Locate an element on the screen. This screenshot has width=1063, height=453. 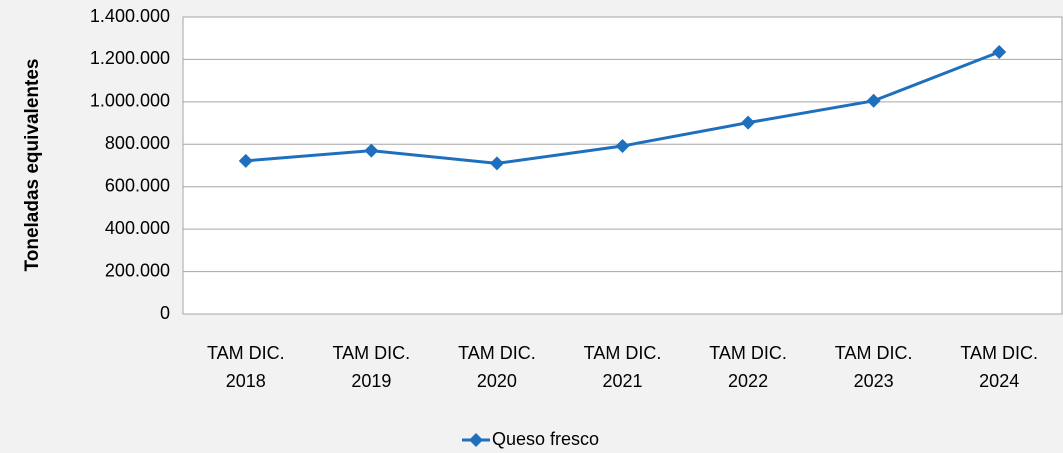
legend-label: Queso fresco is located at coordinates (545, 439).